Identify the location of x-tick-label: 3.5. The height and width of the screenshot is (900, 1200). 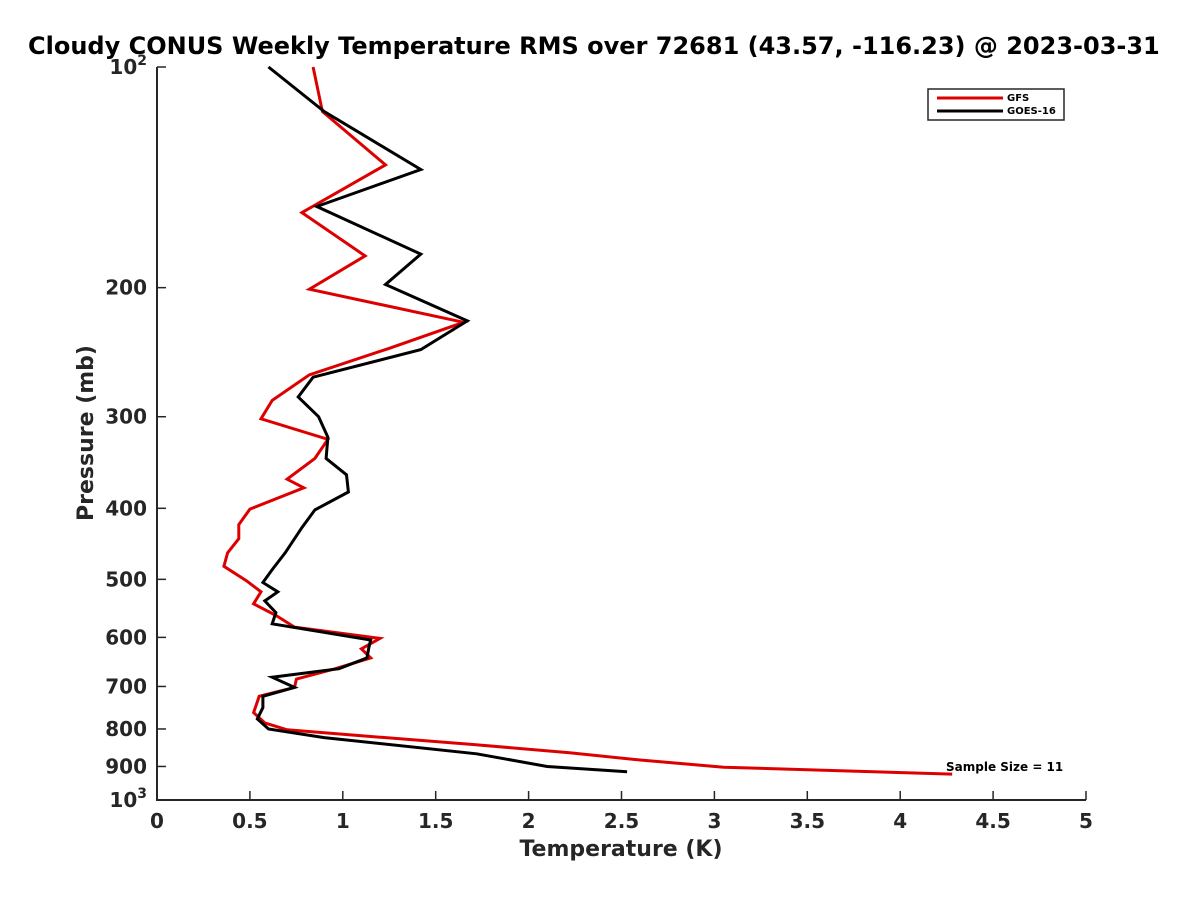
(807, 821).